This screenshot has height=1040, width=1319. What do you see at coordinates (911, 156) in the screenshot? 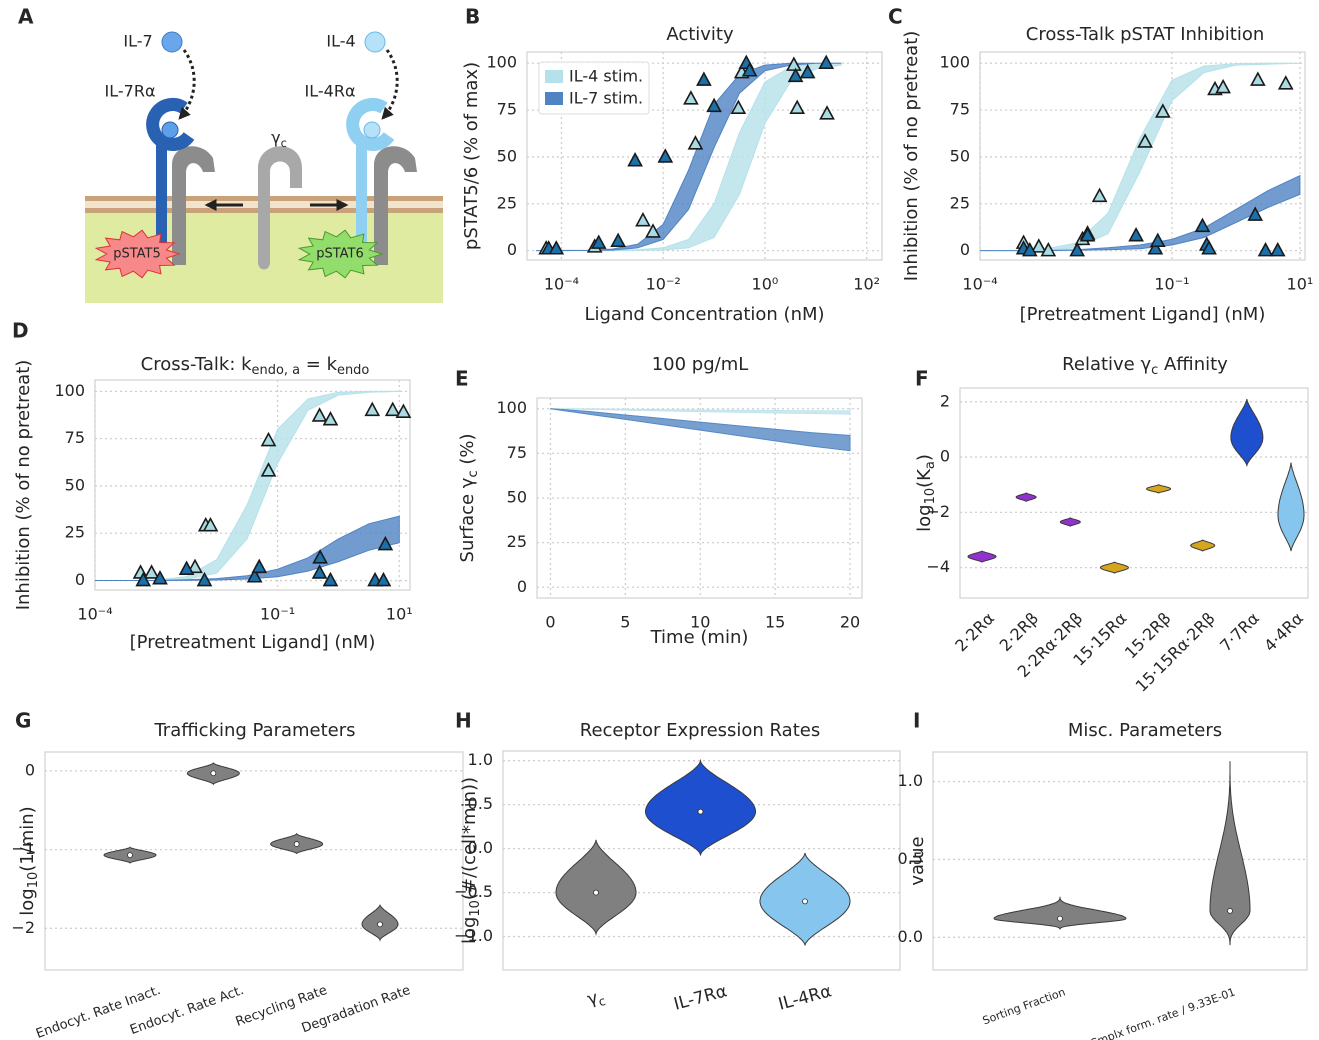
I see `y-axis-label: Inhibition (% of no pretreat)` at bounding box center [911, 156].